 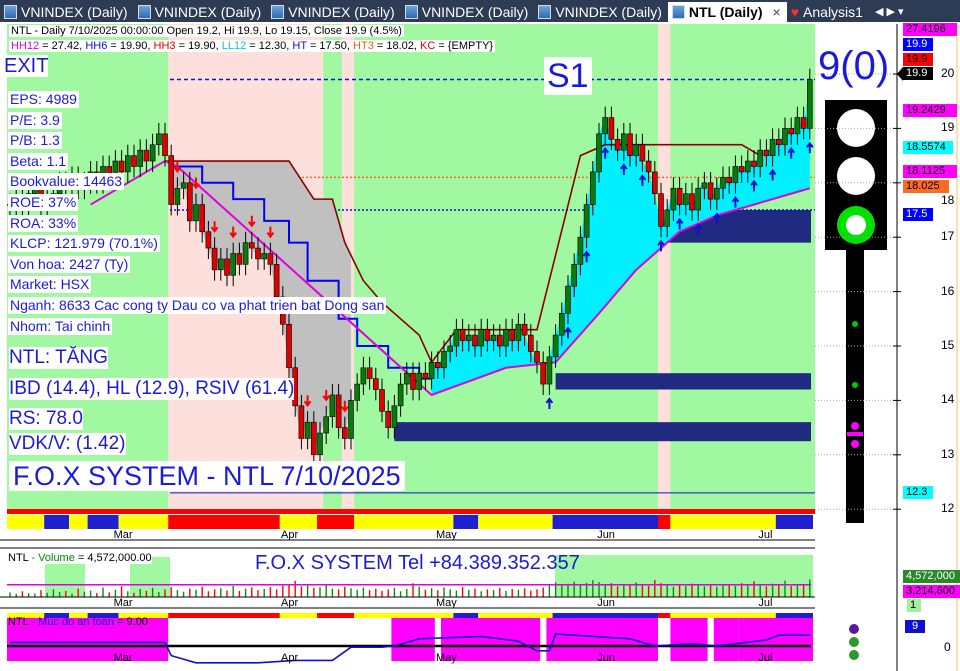 I want to click on tab-label: NTL (Daily), so click(x=725, y=12).